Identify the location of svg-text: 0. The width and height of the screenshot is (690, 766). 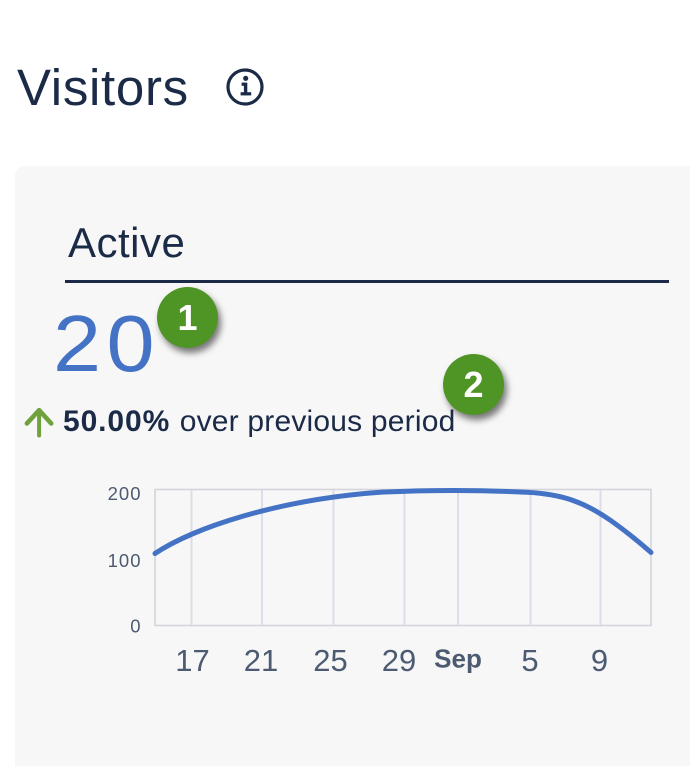
(135, 626).